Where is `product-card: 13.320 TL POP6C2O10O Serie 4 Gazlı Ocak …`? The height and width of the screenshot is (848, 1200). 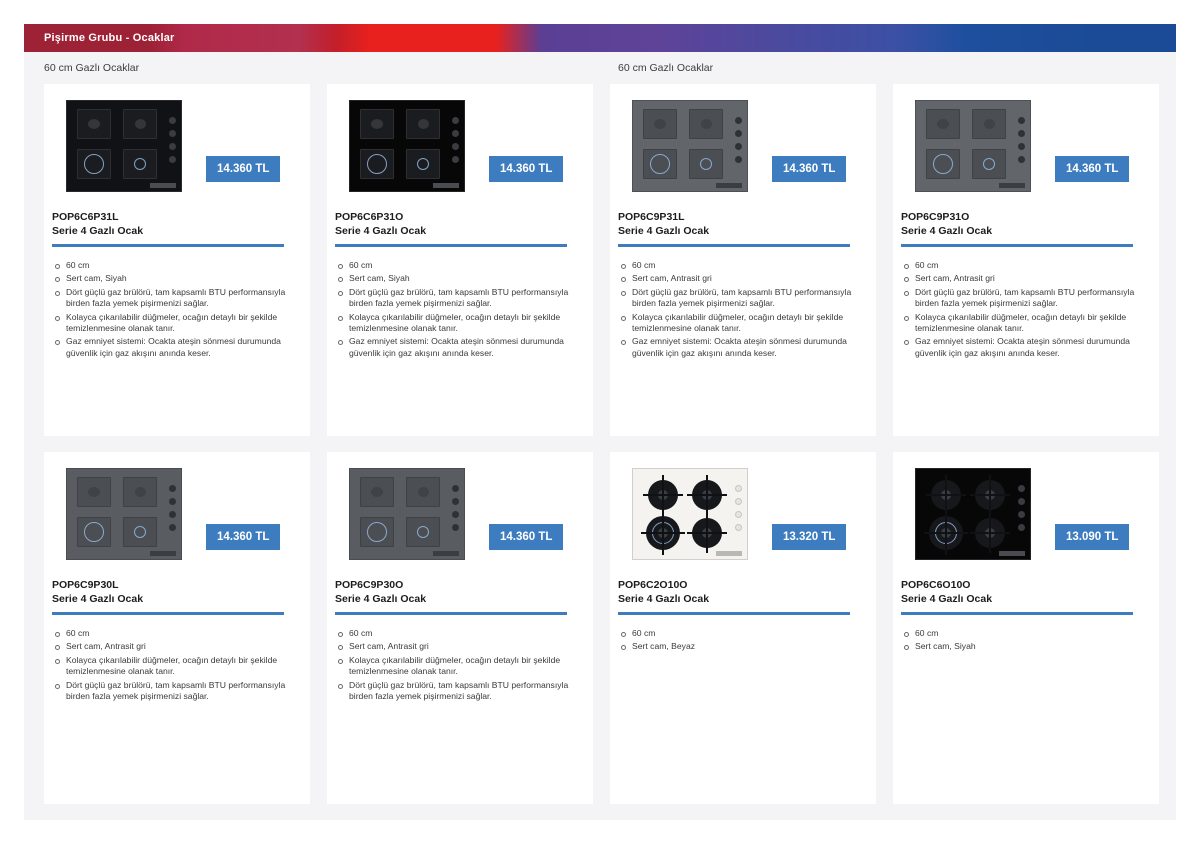
product-card: 13.320 TL POP6C2O10O Serie 4 Gazlı Ocak … is located at coordinates (743, 628).